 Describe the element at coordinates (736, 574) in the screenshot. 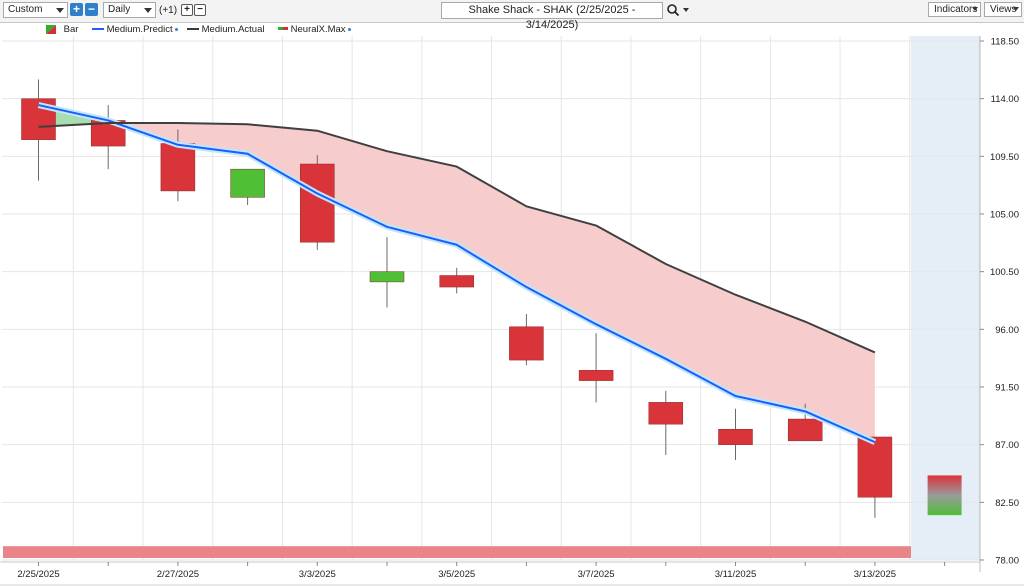

I see `x-tick-label: 3/11/2025` at that location.